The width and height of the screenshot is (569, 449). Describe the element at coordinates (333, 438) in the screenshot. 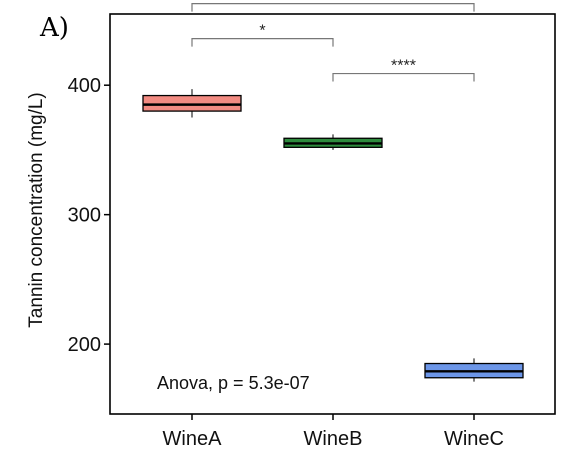

I see `x-tick-label: WineB` at that location.